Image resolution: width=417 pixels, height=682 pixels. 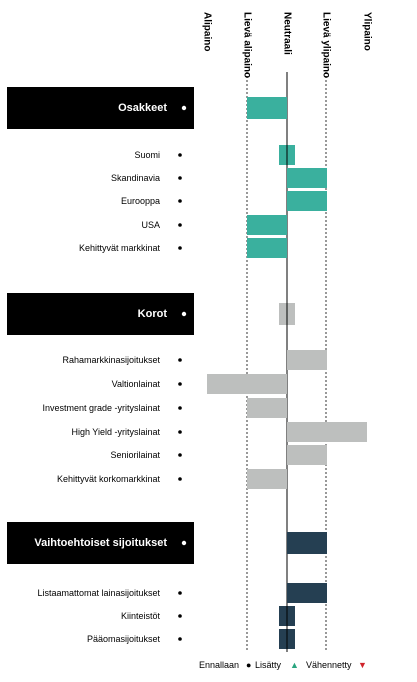 What do you see at coordinates (247, 384) in the screenshot?
I see `bar-valtionlainat` at bounding box center [247, 384].